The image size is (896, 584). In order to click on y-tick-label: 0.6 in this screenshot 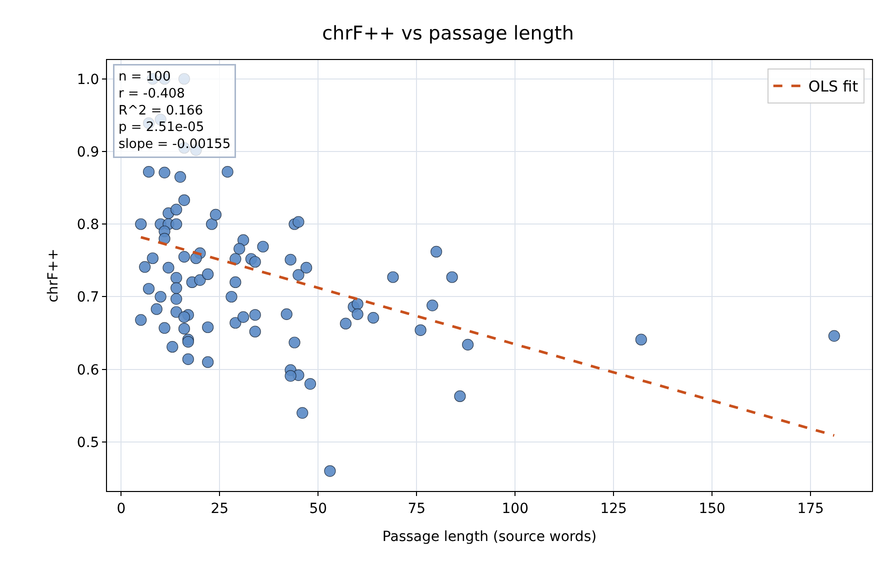, I will do `click(88, 370)`.